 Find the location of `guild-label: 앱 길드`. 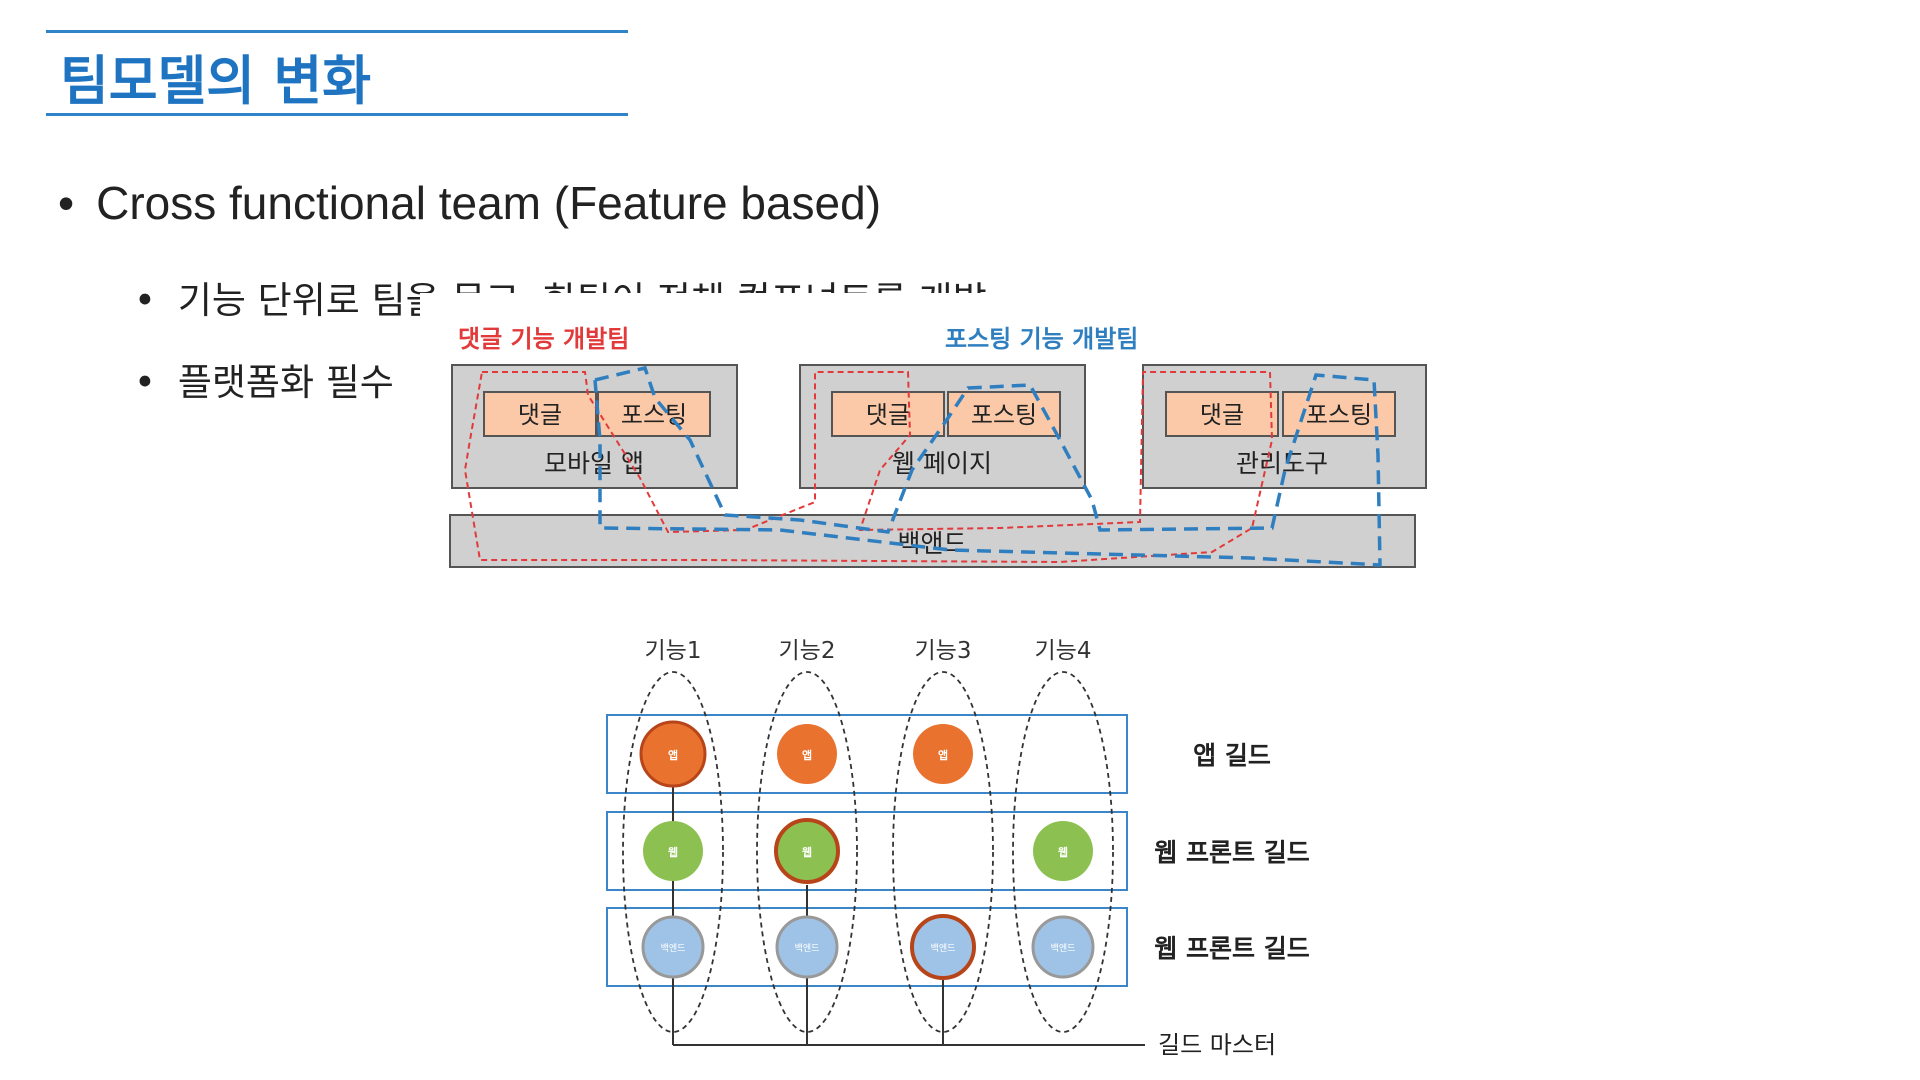

guild-label: 앱 길드 is located at coordinates (1232, 755).